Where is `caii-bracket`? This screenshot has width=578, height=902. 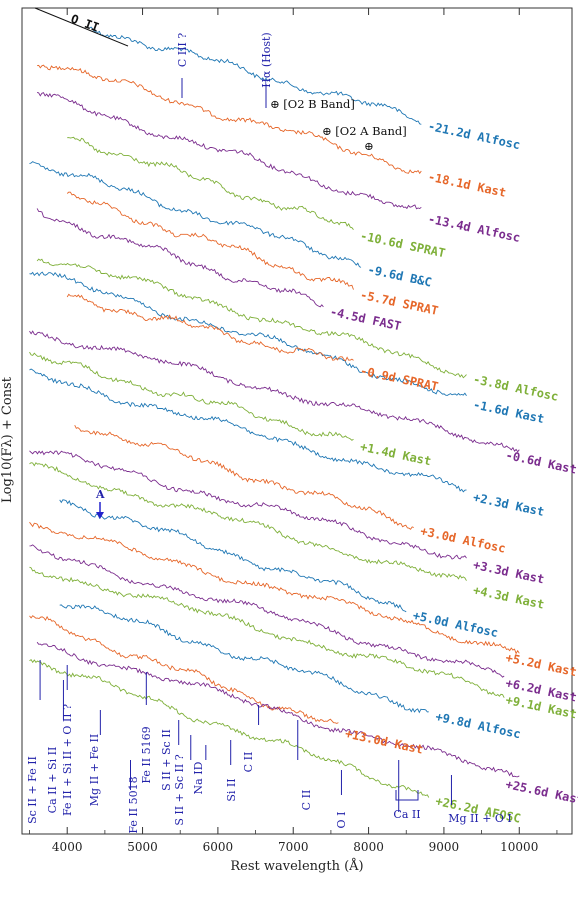 caii-bracket is located at coordinates (407, 795).